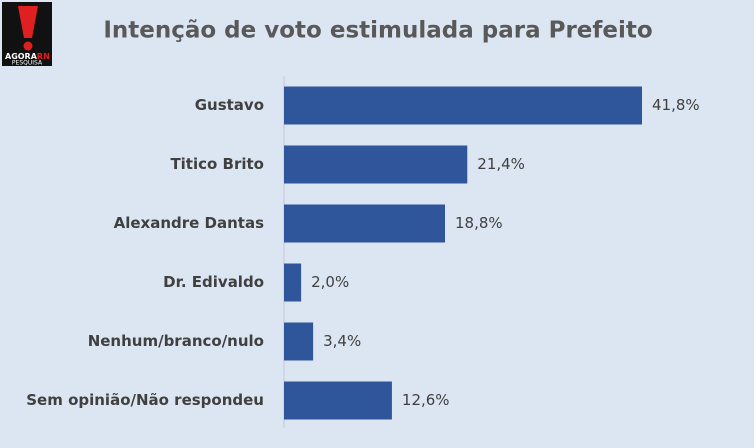  Describe the element at coordinates (145, 400) in the screenshot. I see `category-label: Sem opinião/Não respondeu` at that location.